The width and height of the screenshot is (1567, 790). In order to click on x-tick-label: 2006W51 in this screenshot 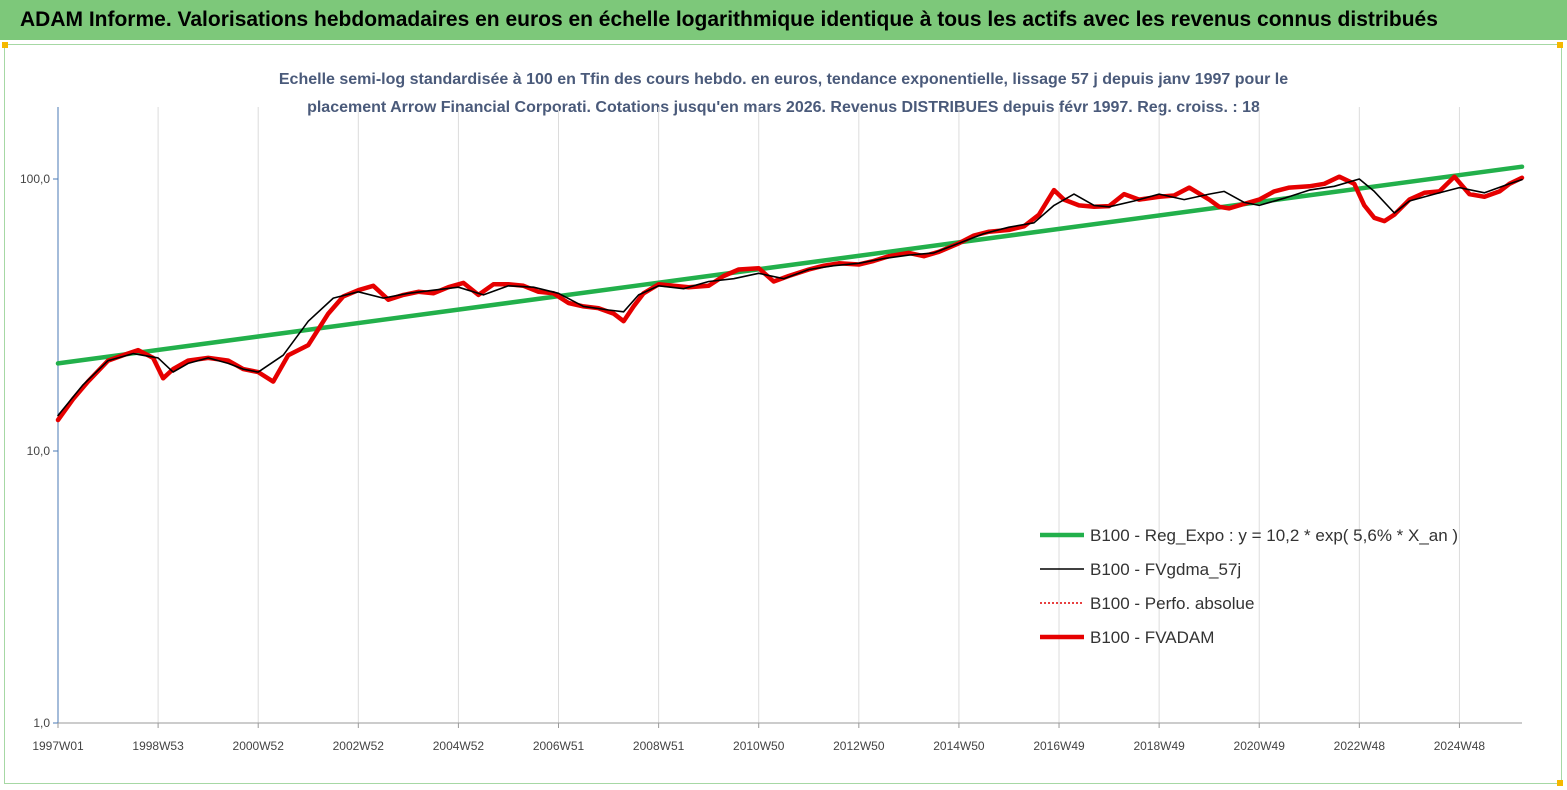, I will do `click(559, 746)`.